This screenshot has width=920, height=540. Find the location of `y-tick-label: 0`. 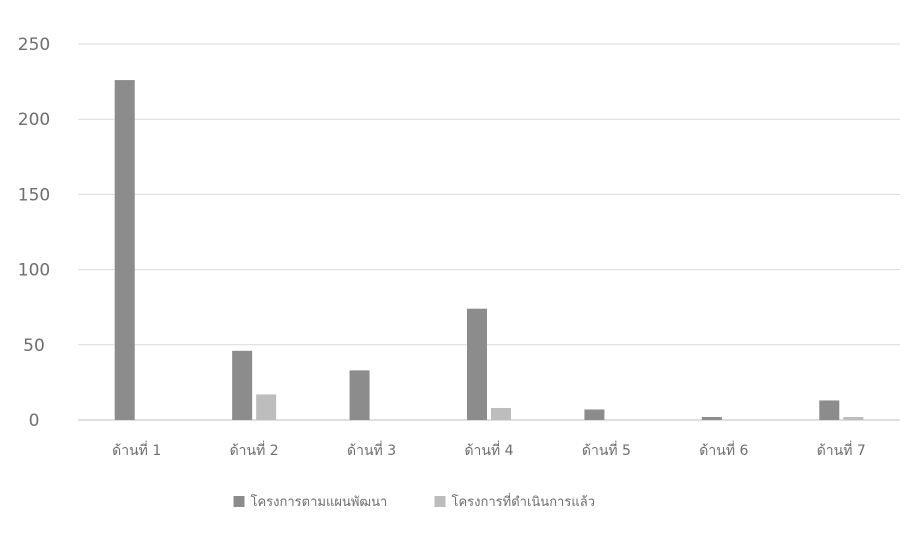

y-tick-label: 0 is located at coordinates (34, 421).